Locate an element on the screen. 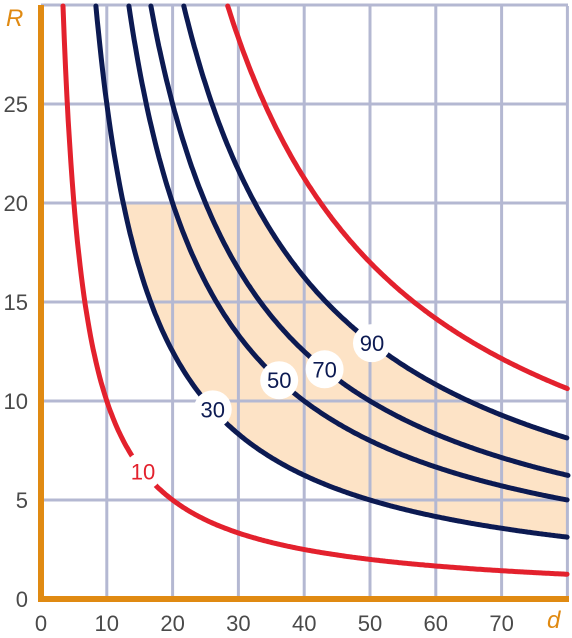  series-label-50: 50 is located at coordinates (279, 380).